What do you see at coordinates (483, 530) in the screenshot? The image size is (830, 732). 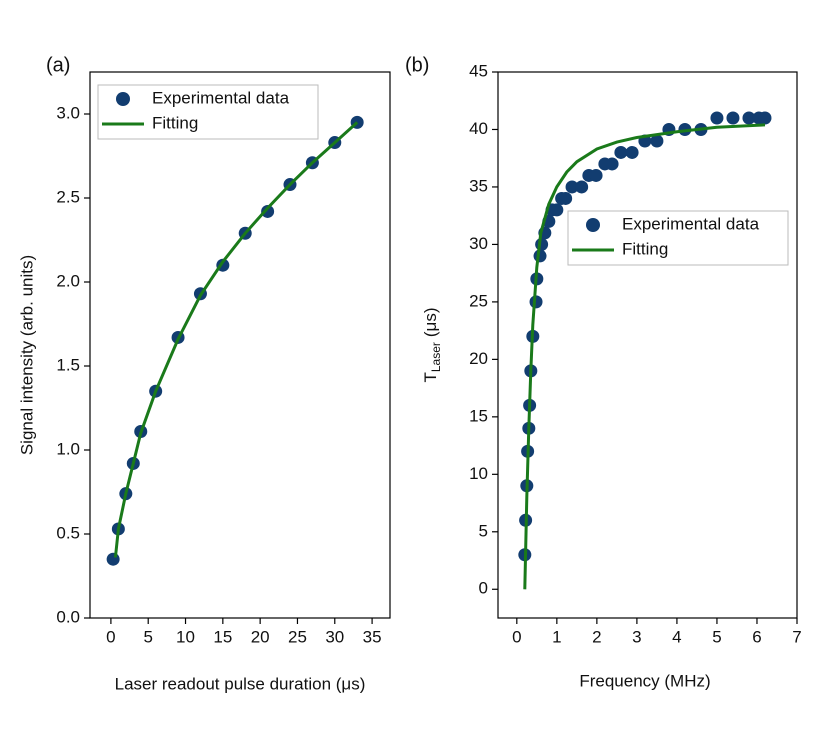 I see `y-tick-label: 5` at bounding box center [483, 530].